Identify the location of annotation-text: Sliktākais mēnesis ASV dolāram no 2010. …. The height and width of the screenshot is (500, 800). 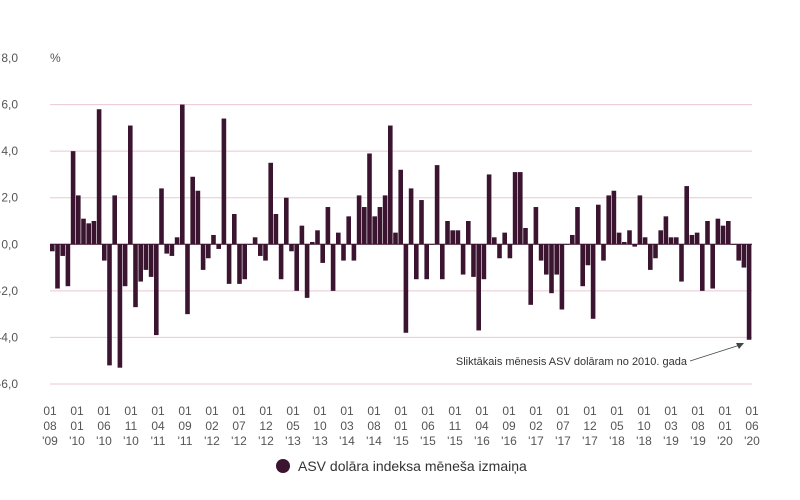
(572, 362).